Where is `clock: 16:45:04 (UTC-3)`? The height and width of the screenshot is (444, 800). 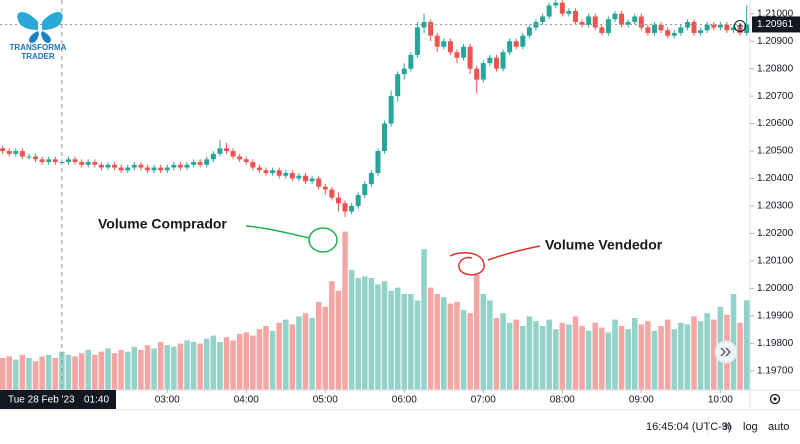
clock: 16:45:04 (UTC-3) is located at coordinates (689, 427).